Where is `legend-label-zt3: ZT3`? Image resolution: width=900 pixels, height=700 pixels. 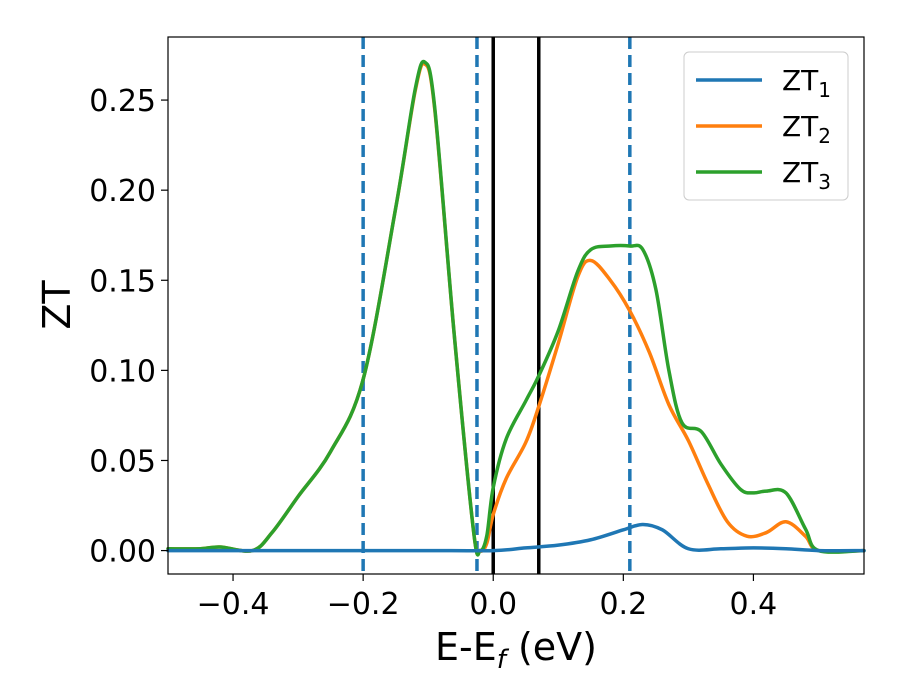 legend-label-zt3: ZT3 is located at coordinates (806, 175).